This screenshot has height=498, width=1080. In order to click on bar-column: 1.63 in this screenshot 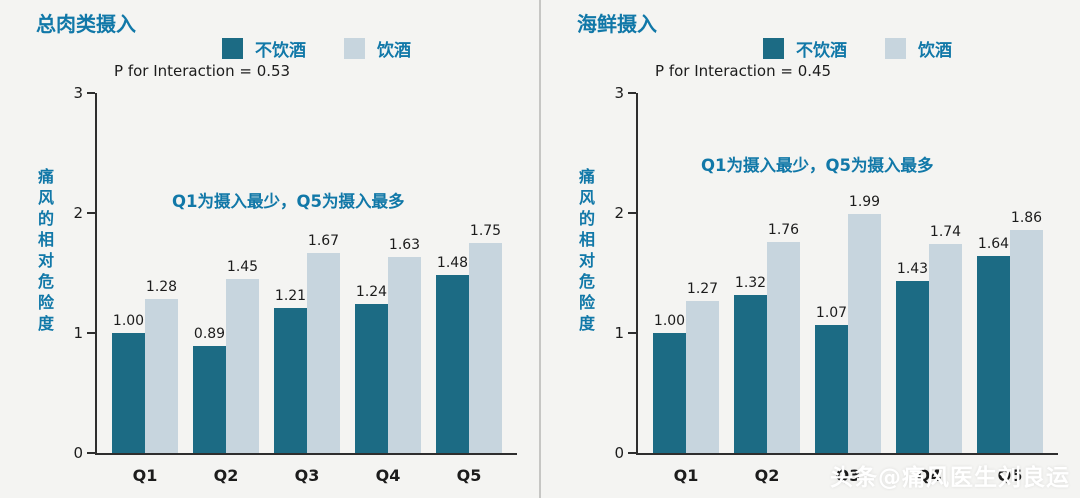, I will do `click(404, 273)`.